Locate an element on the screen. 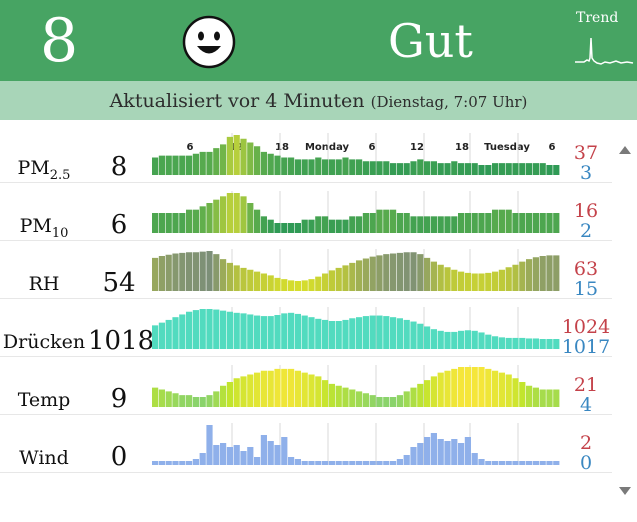 The width and height of the screenshot is (637, 522). trend-label: Trend is located at coordinates (597, 18).